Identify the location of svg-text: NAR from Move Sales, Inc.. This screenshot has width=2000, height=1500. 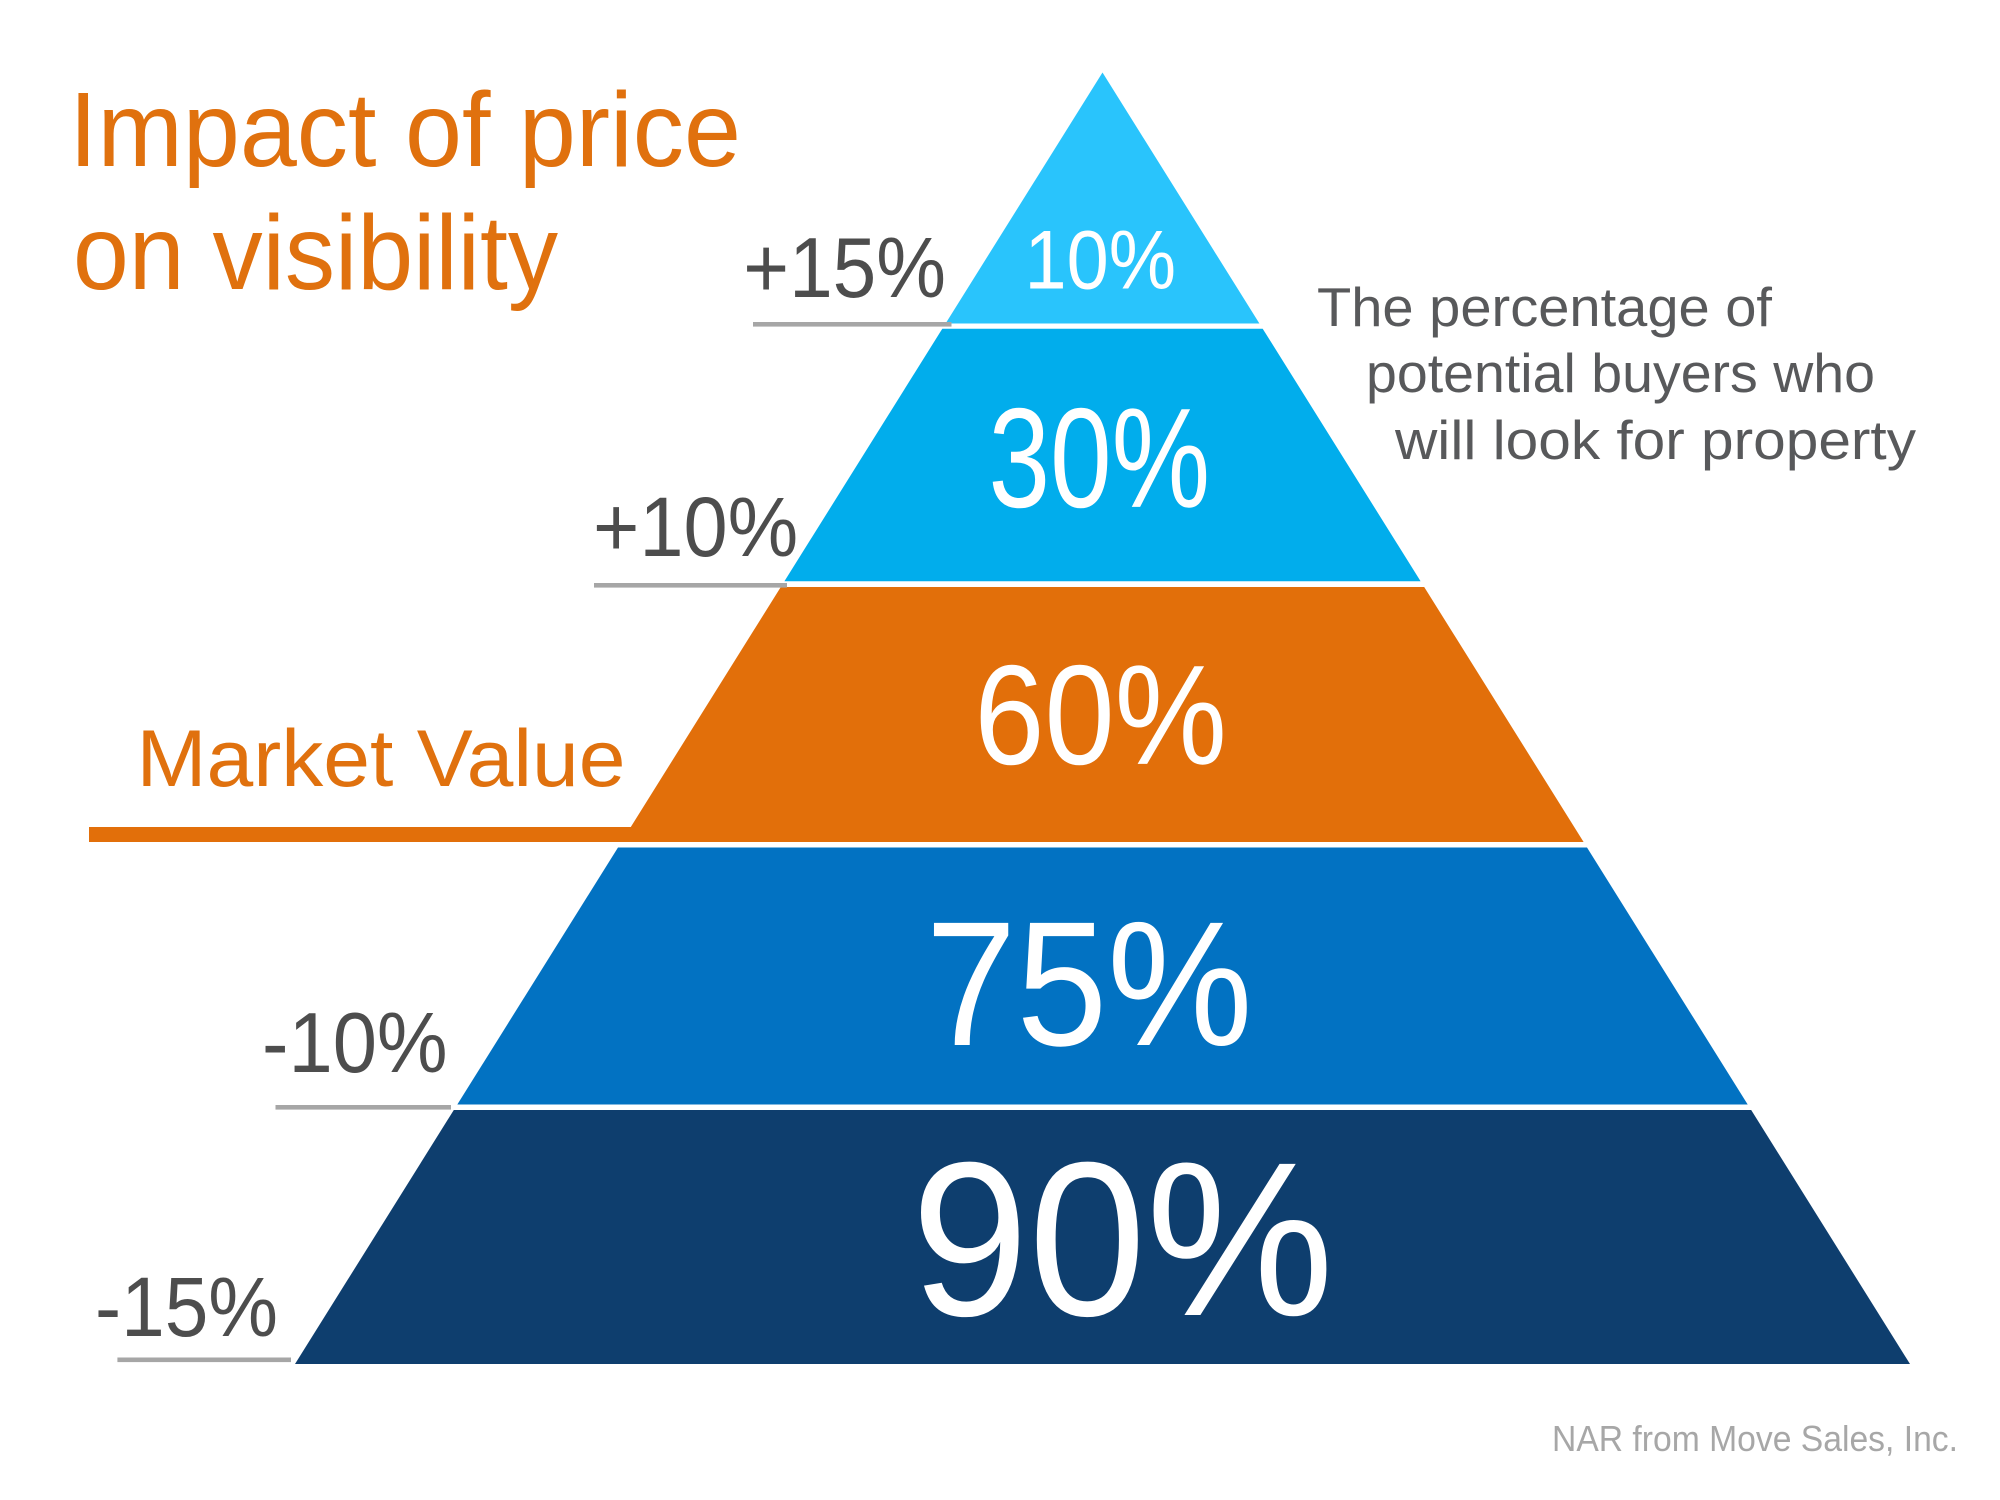
(1755, 1438).